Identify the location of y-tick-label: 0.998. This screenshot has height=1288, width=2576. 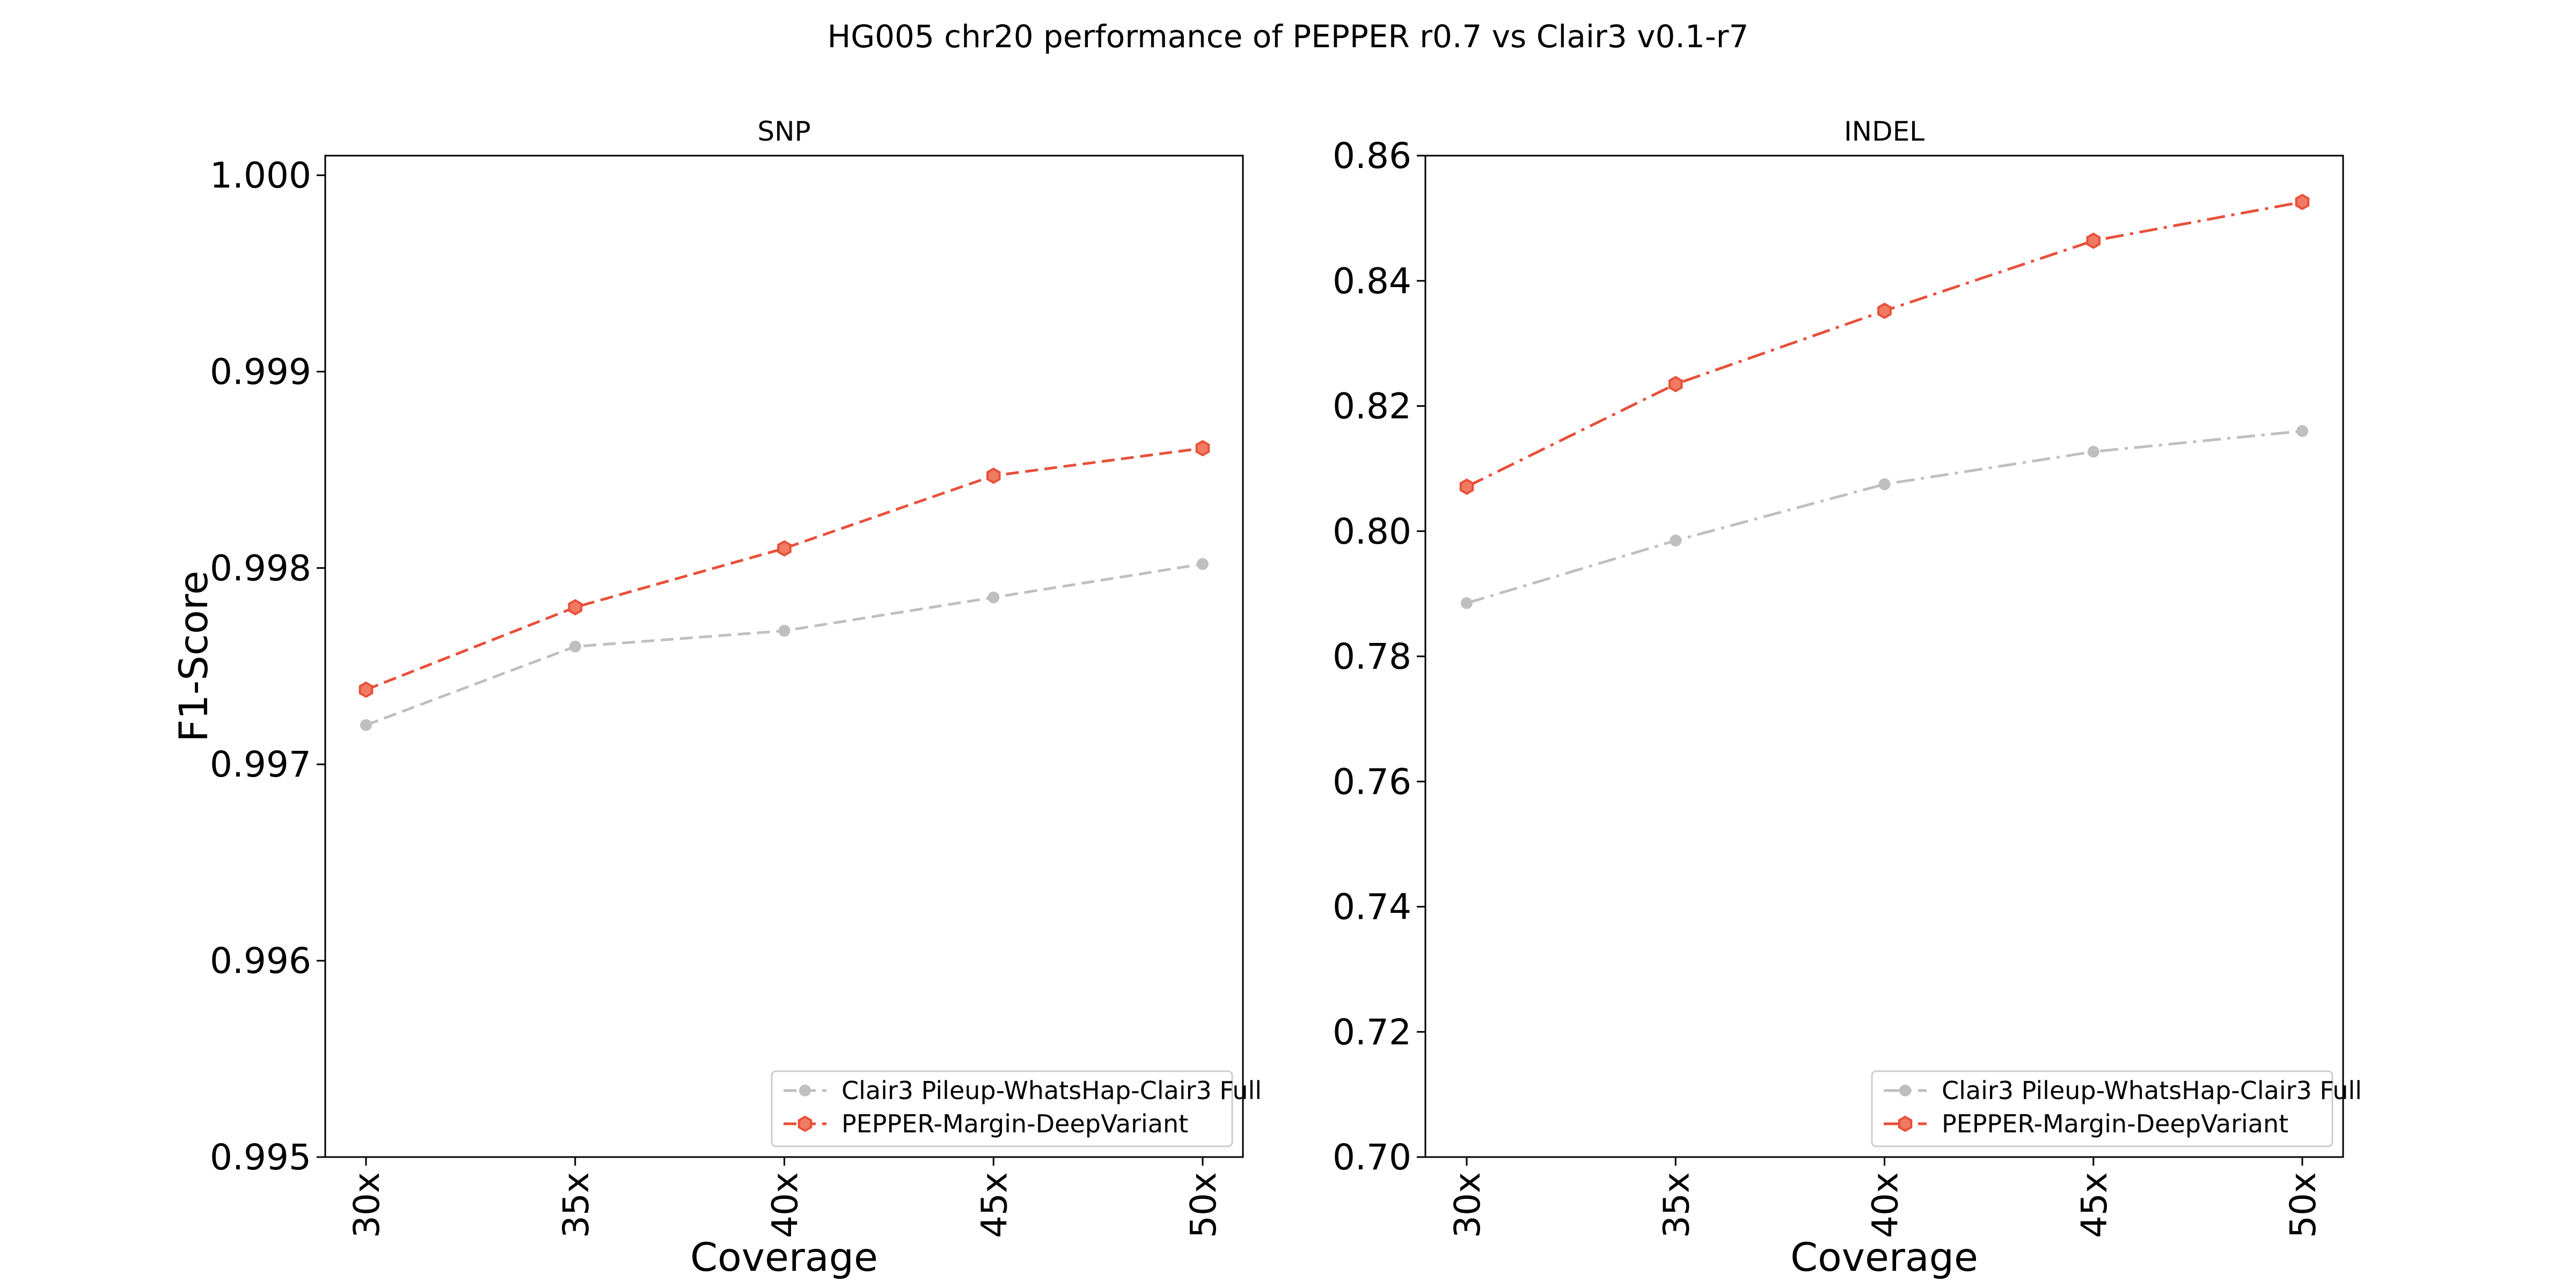
(260, 568).